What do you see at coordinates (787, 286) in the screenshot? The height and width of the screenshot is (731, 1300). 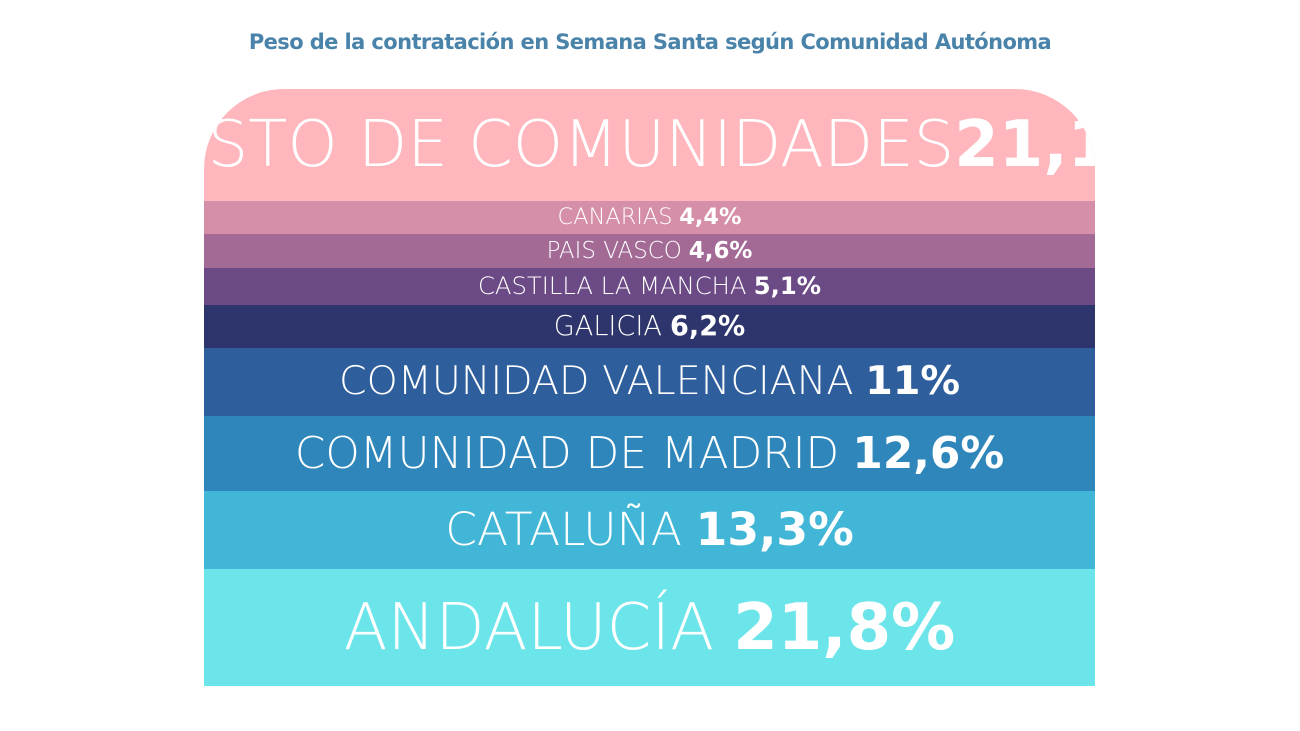 I see `band-value: 5,1%` at bounding box center [787, 286].